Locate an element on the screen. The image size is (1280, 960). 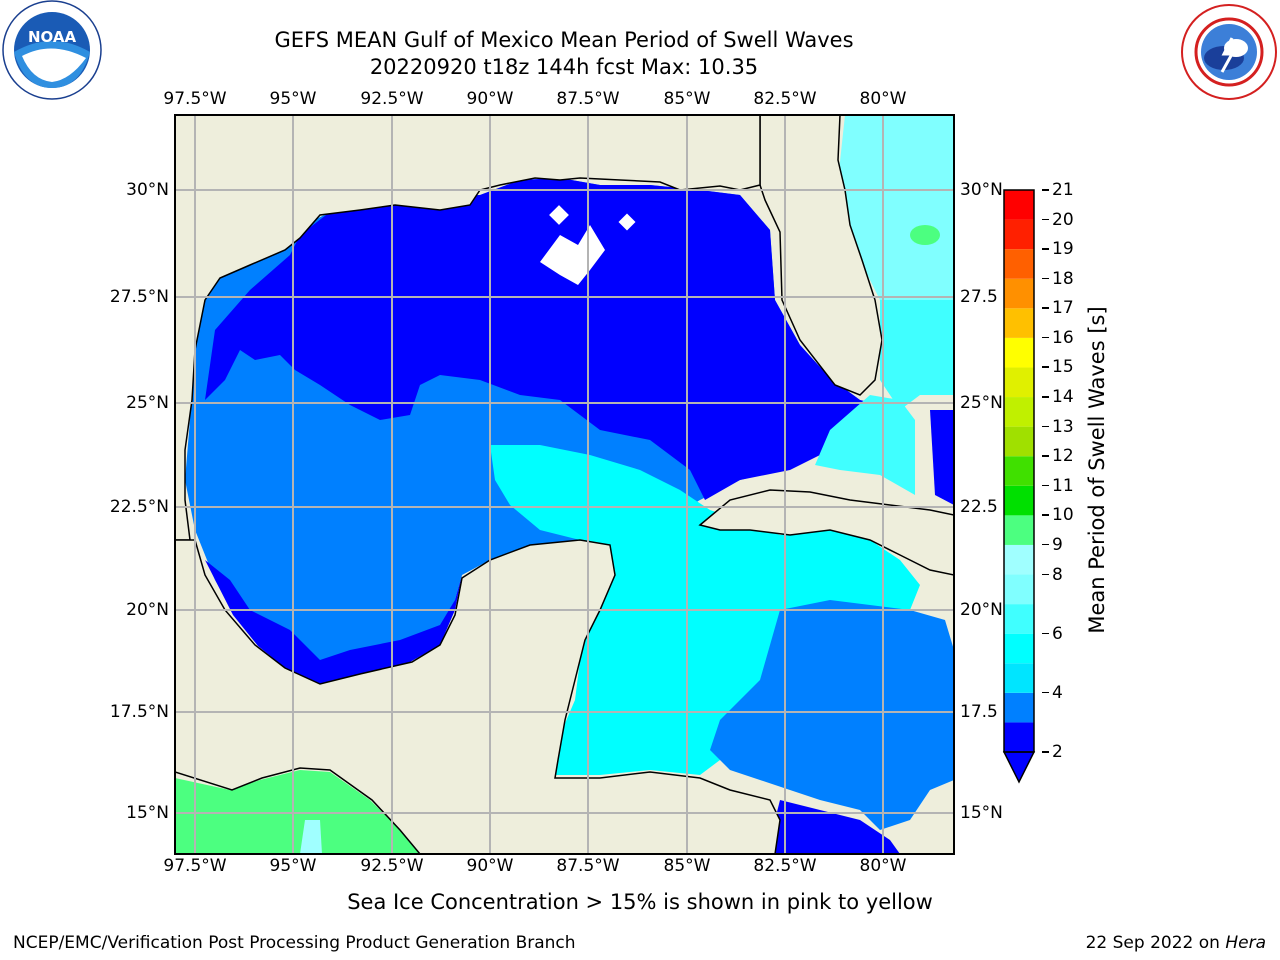
colorbar-extend-min is located at coordinates (1019, 767).